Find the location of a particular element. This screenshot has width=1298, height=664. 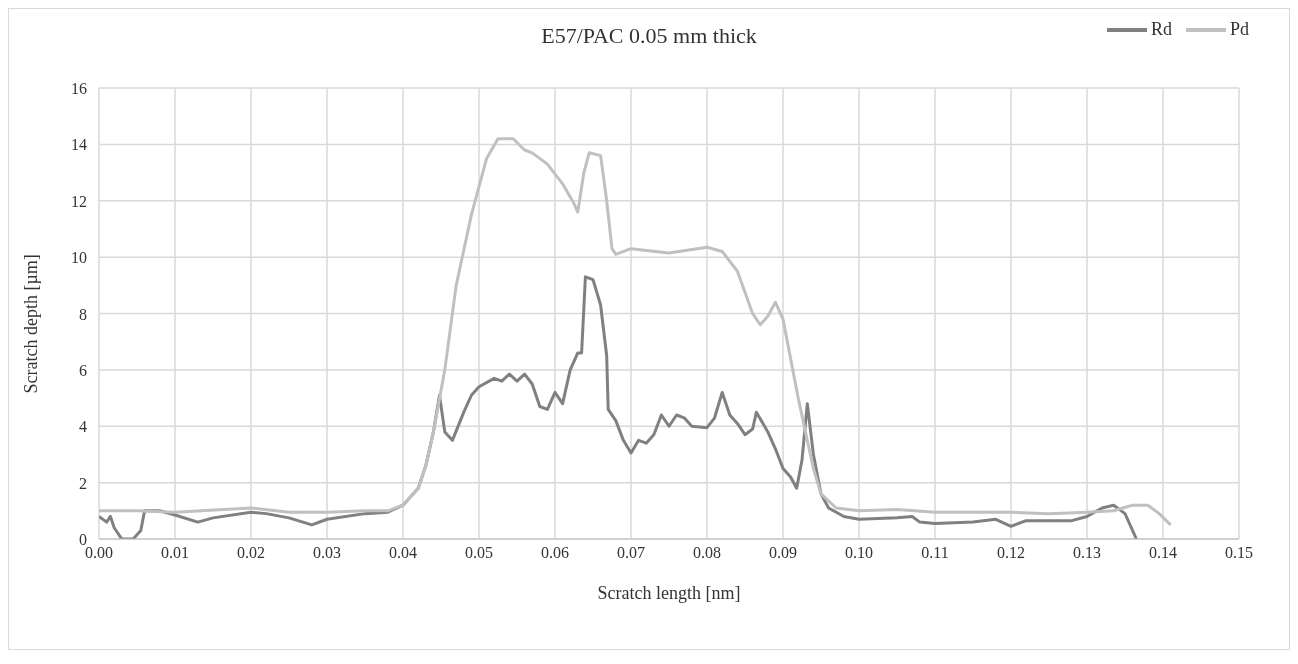

x-tick-label: 0.09 is located at coordinates (783, 553).